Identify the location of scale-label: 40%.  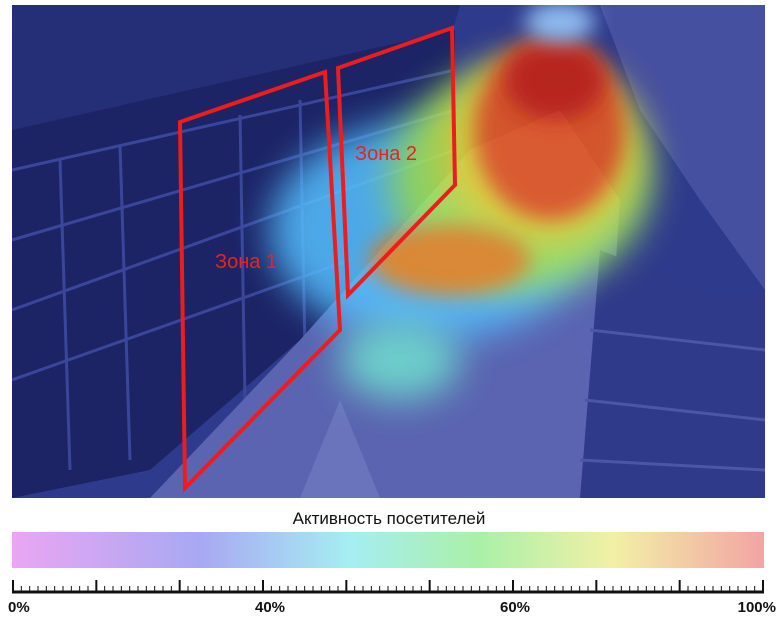
(270, 607).